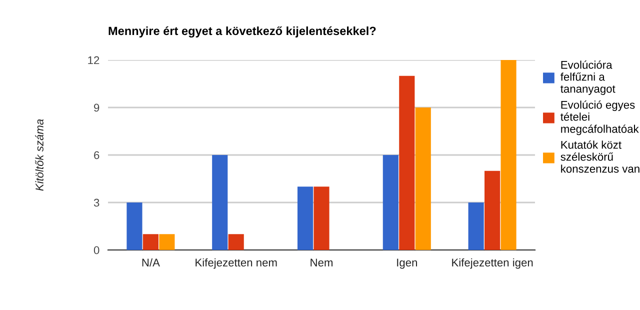 The height and width of the screenshot is (310, 640). Describe the element at coordinates (97, 202) in the screenshot. I see `y-tick-label: 3` at that location.